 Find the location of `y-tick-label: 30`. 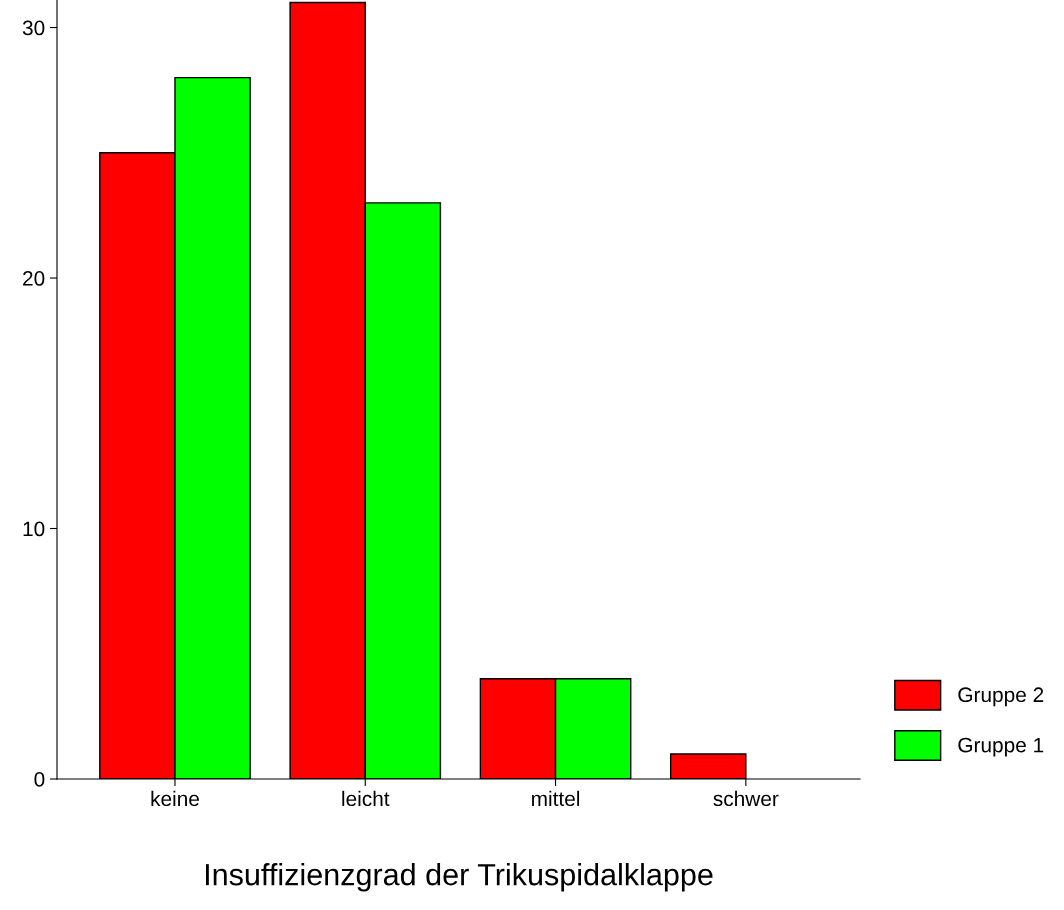

y-tick-label: 30 is located at coordinates (33, 28).